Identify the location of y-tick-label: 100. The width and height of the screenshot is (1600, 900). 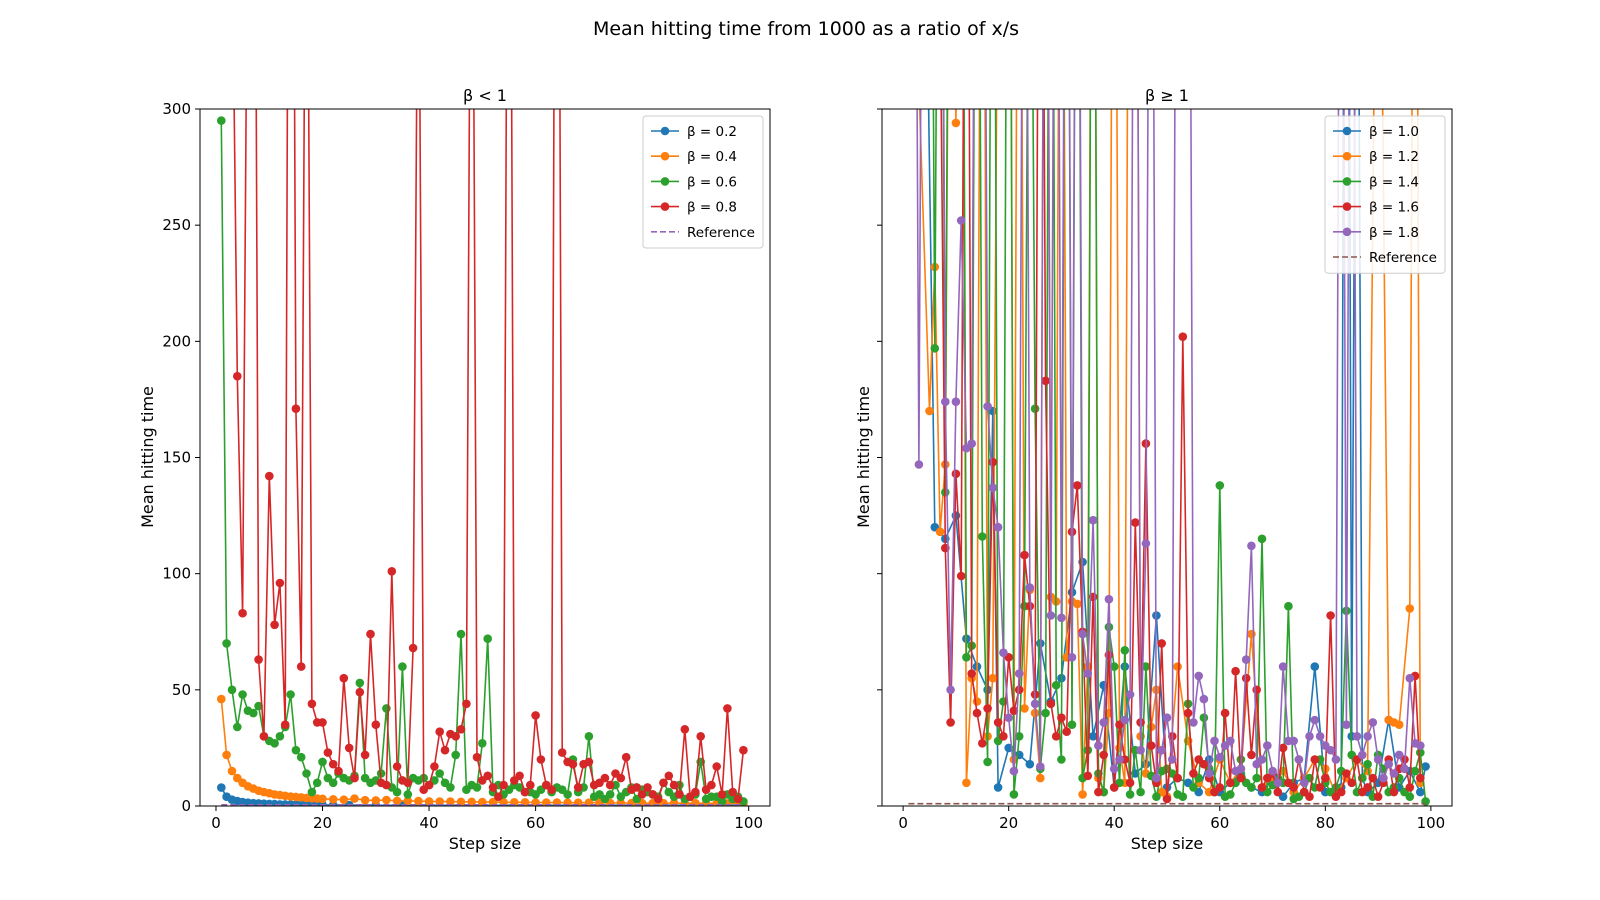
(176, 574).